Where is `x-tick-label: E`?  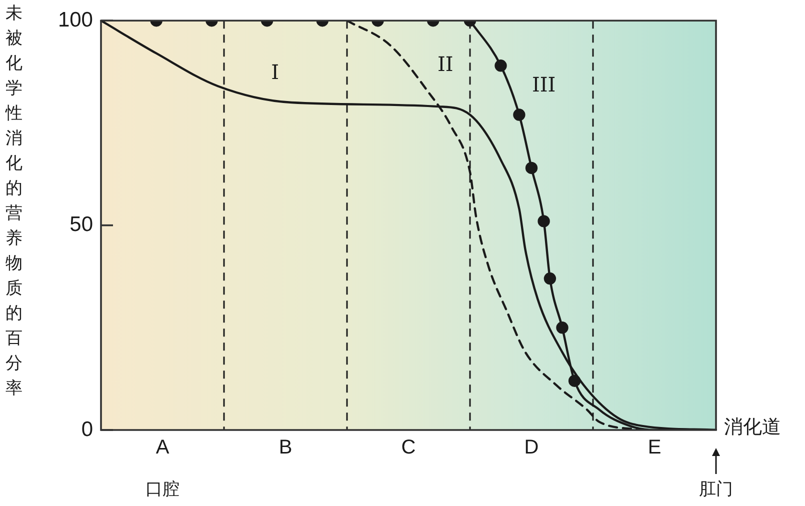
x-tick-label: E is located at coordinates (655, 447).